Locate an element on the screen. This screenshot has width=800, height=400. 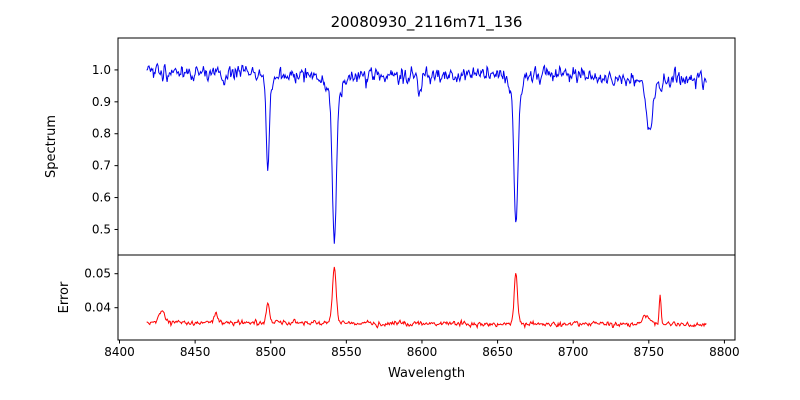
x-axis-label: Wavelength is located at coordinates (426, 373).